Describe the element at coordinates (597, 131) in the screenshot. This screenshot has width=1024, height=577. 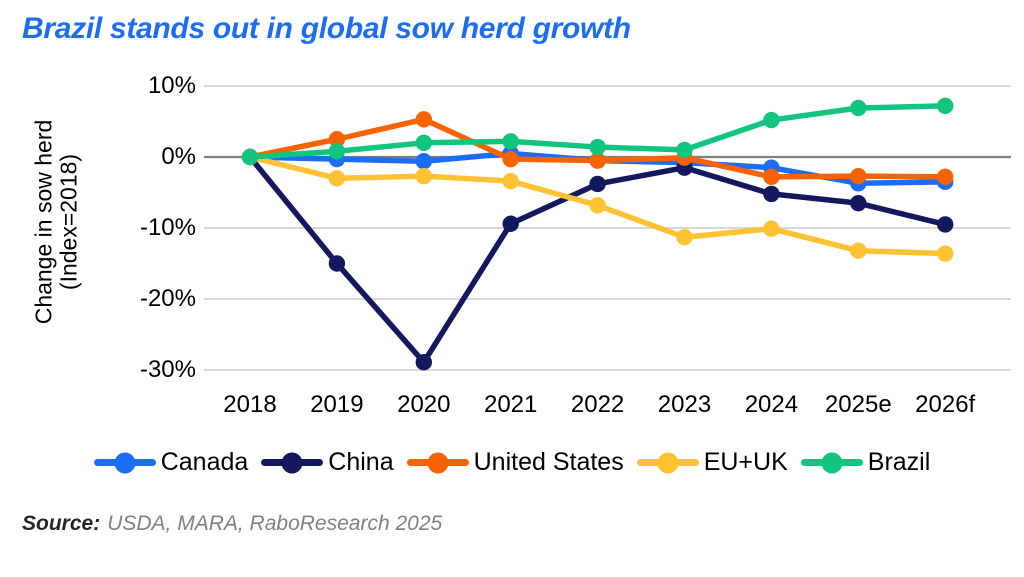
I see `series-line-Brazil` at that location.